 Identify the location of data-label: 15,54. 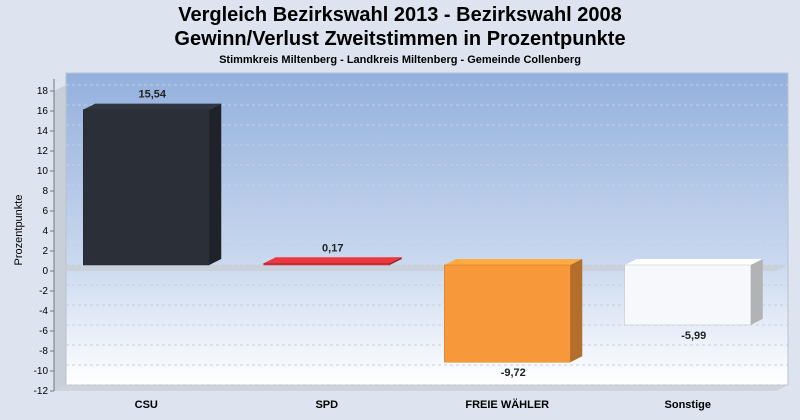
(152, 95).